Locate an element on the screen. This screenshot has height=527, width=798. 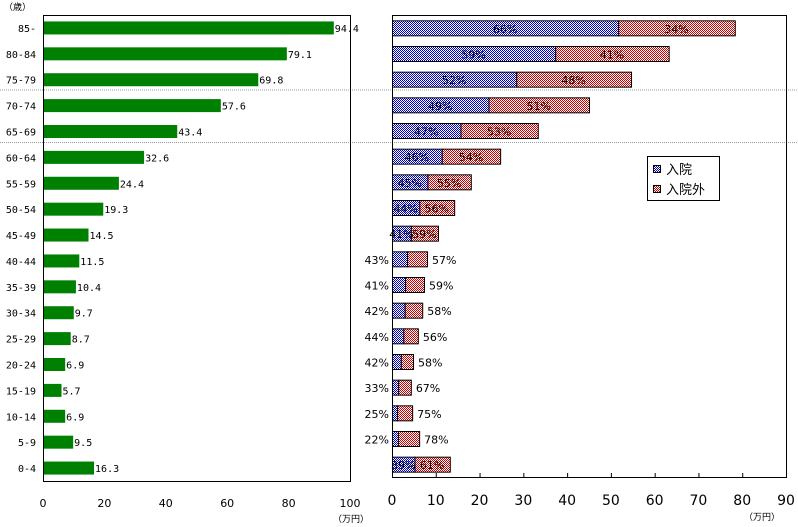
right-x-axis-unit: （万円） is located at coordinates (762, 517).